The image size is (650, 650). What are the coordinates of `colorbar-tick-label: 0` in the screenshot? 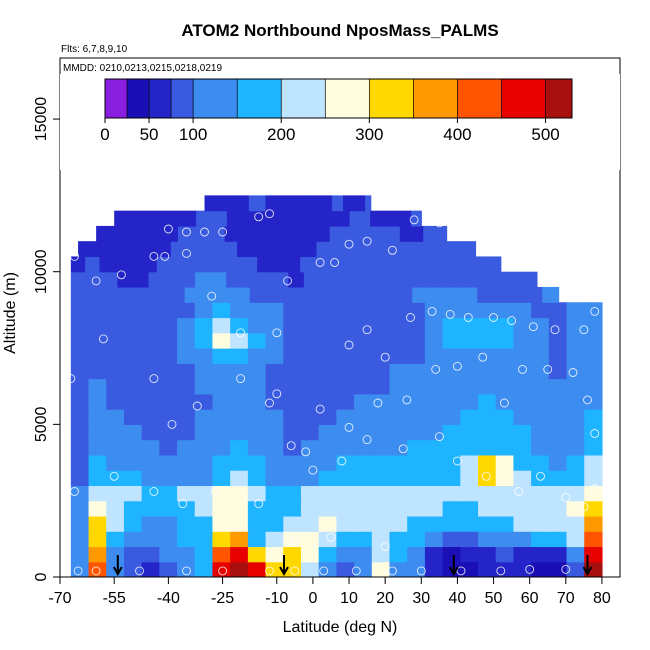 It's located at (104, 134).